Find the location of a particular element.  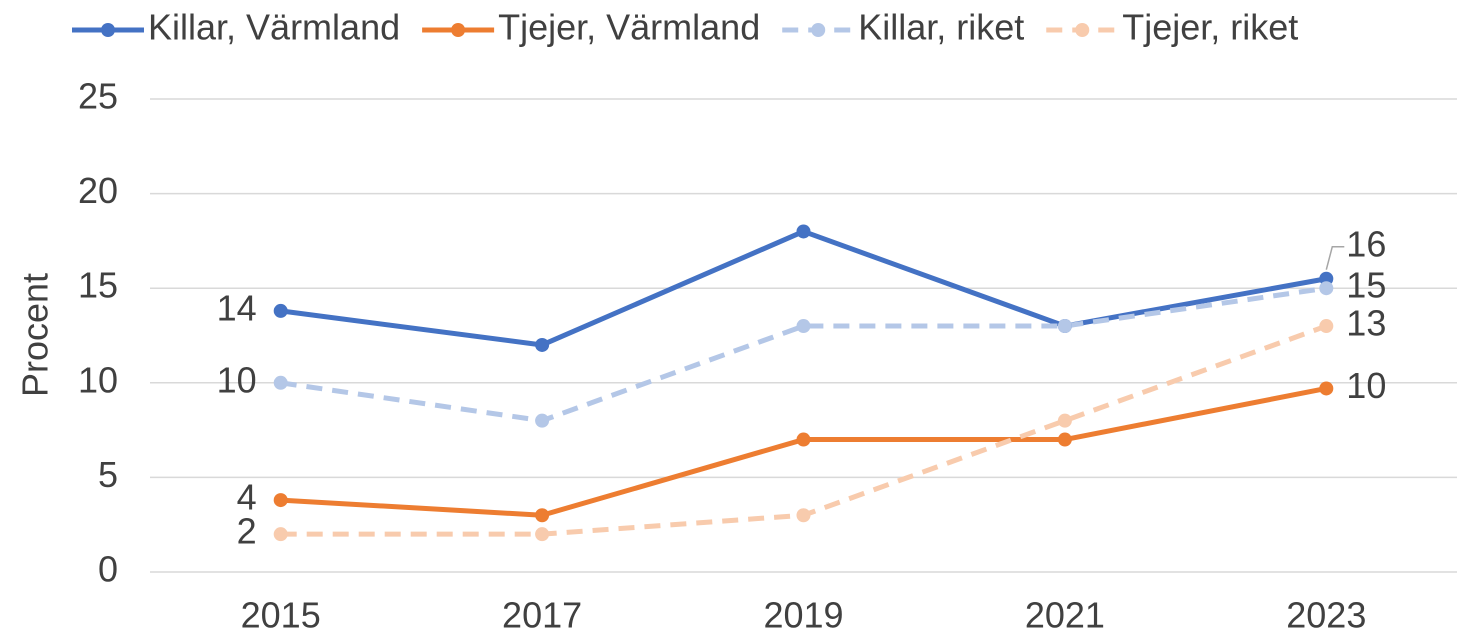

legend-label: Tjejer, Värmland is located at coordinates (629, 27).